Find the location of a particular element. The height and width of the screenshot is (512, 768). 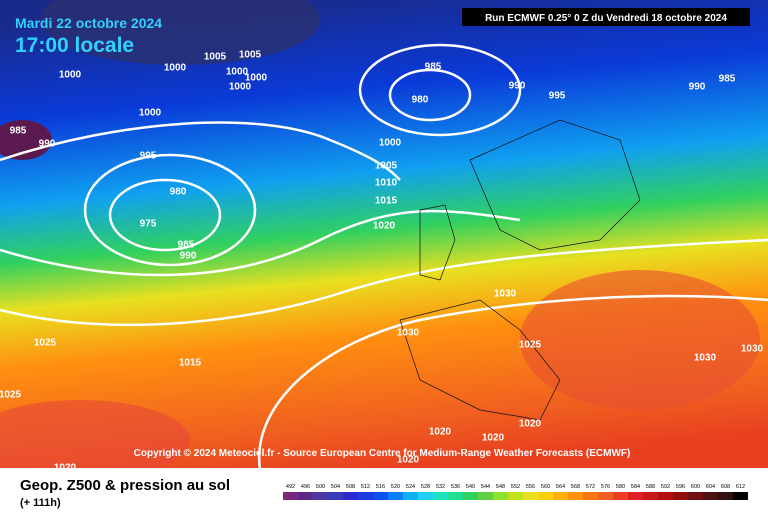

run-box is located at coordinates (606, 17).